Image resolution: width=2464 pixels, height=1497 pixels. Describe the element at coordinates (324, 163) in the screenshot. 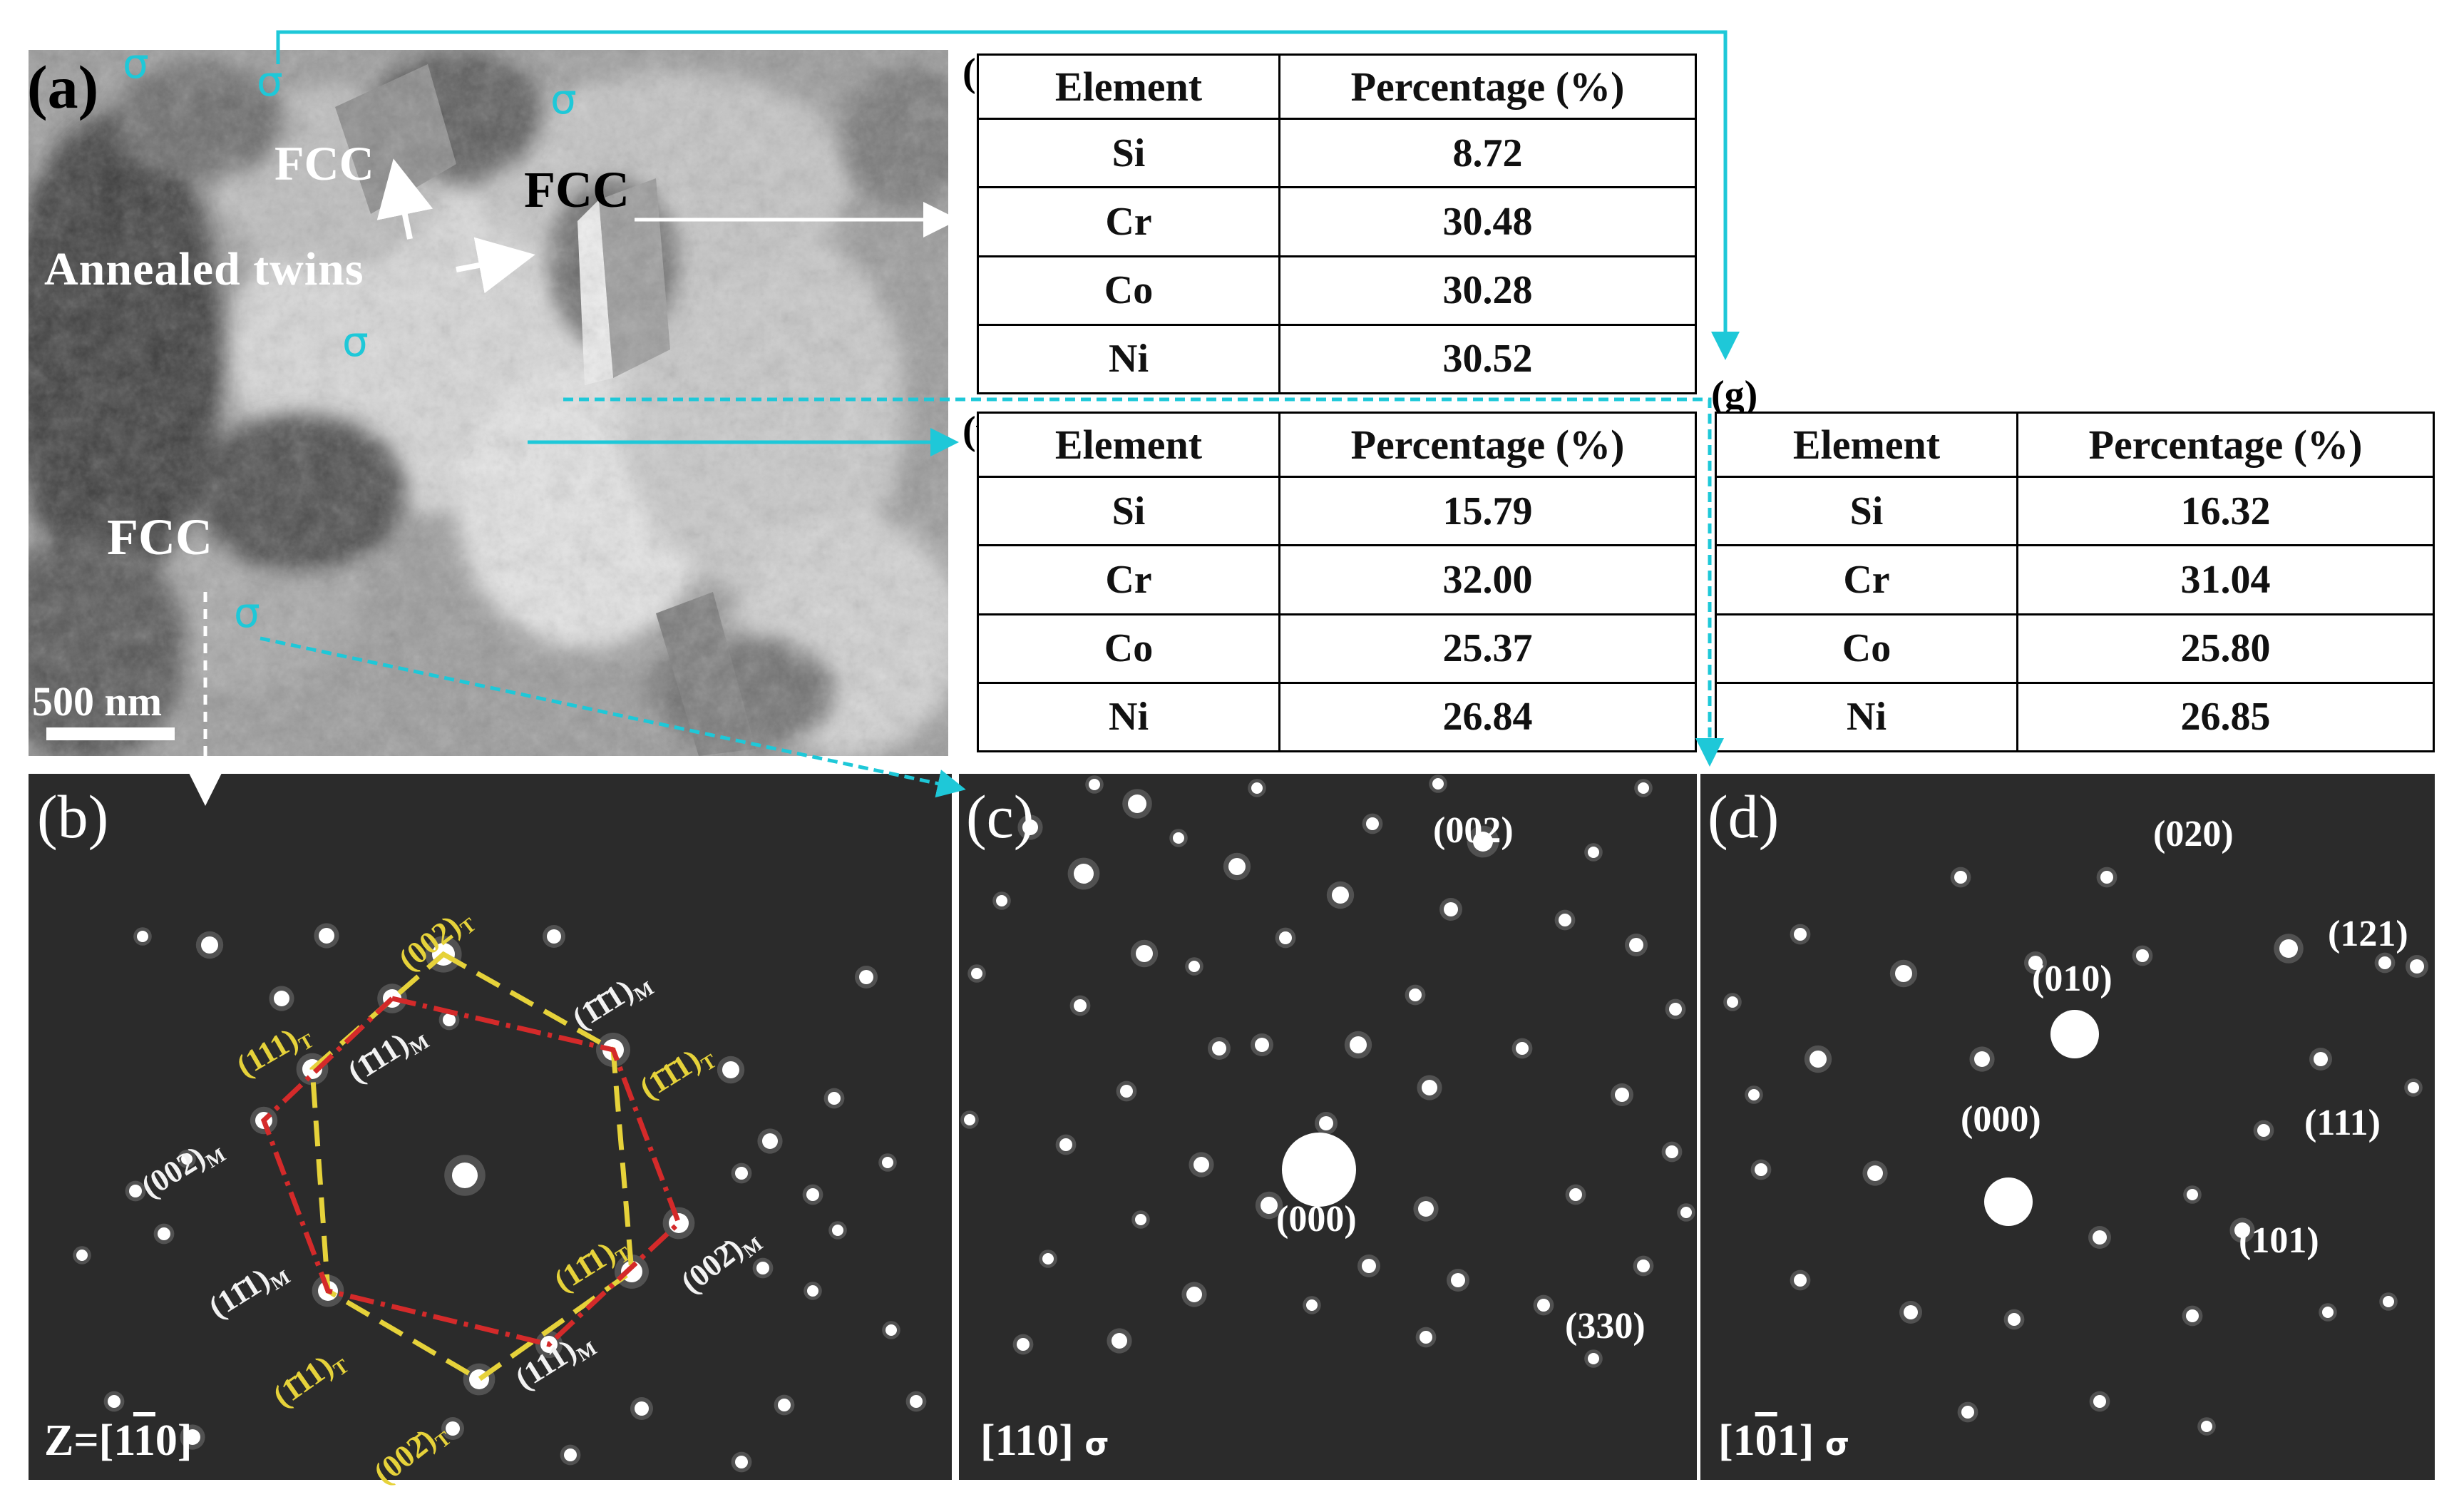

I see `fcc-label-top: FCC` at that location.